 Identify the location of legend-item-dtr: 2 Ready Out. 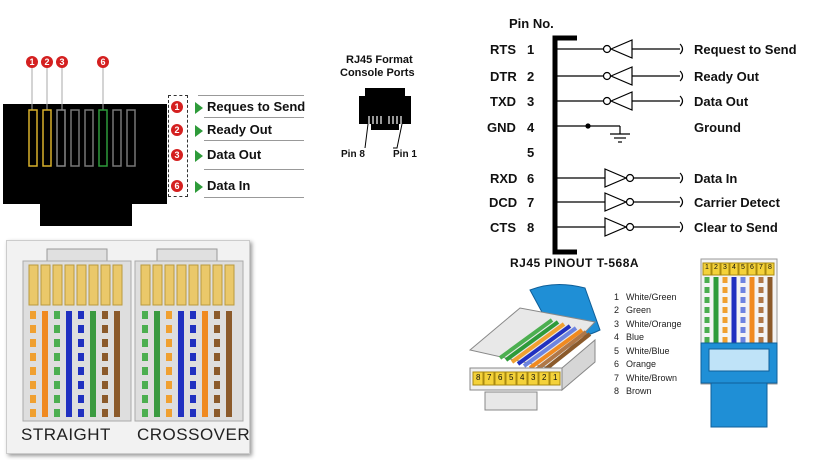
(238, 131).